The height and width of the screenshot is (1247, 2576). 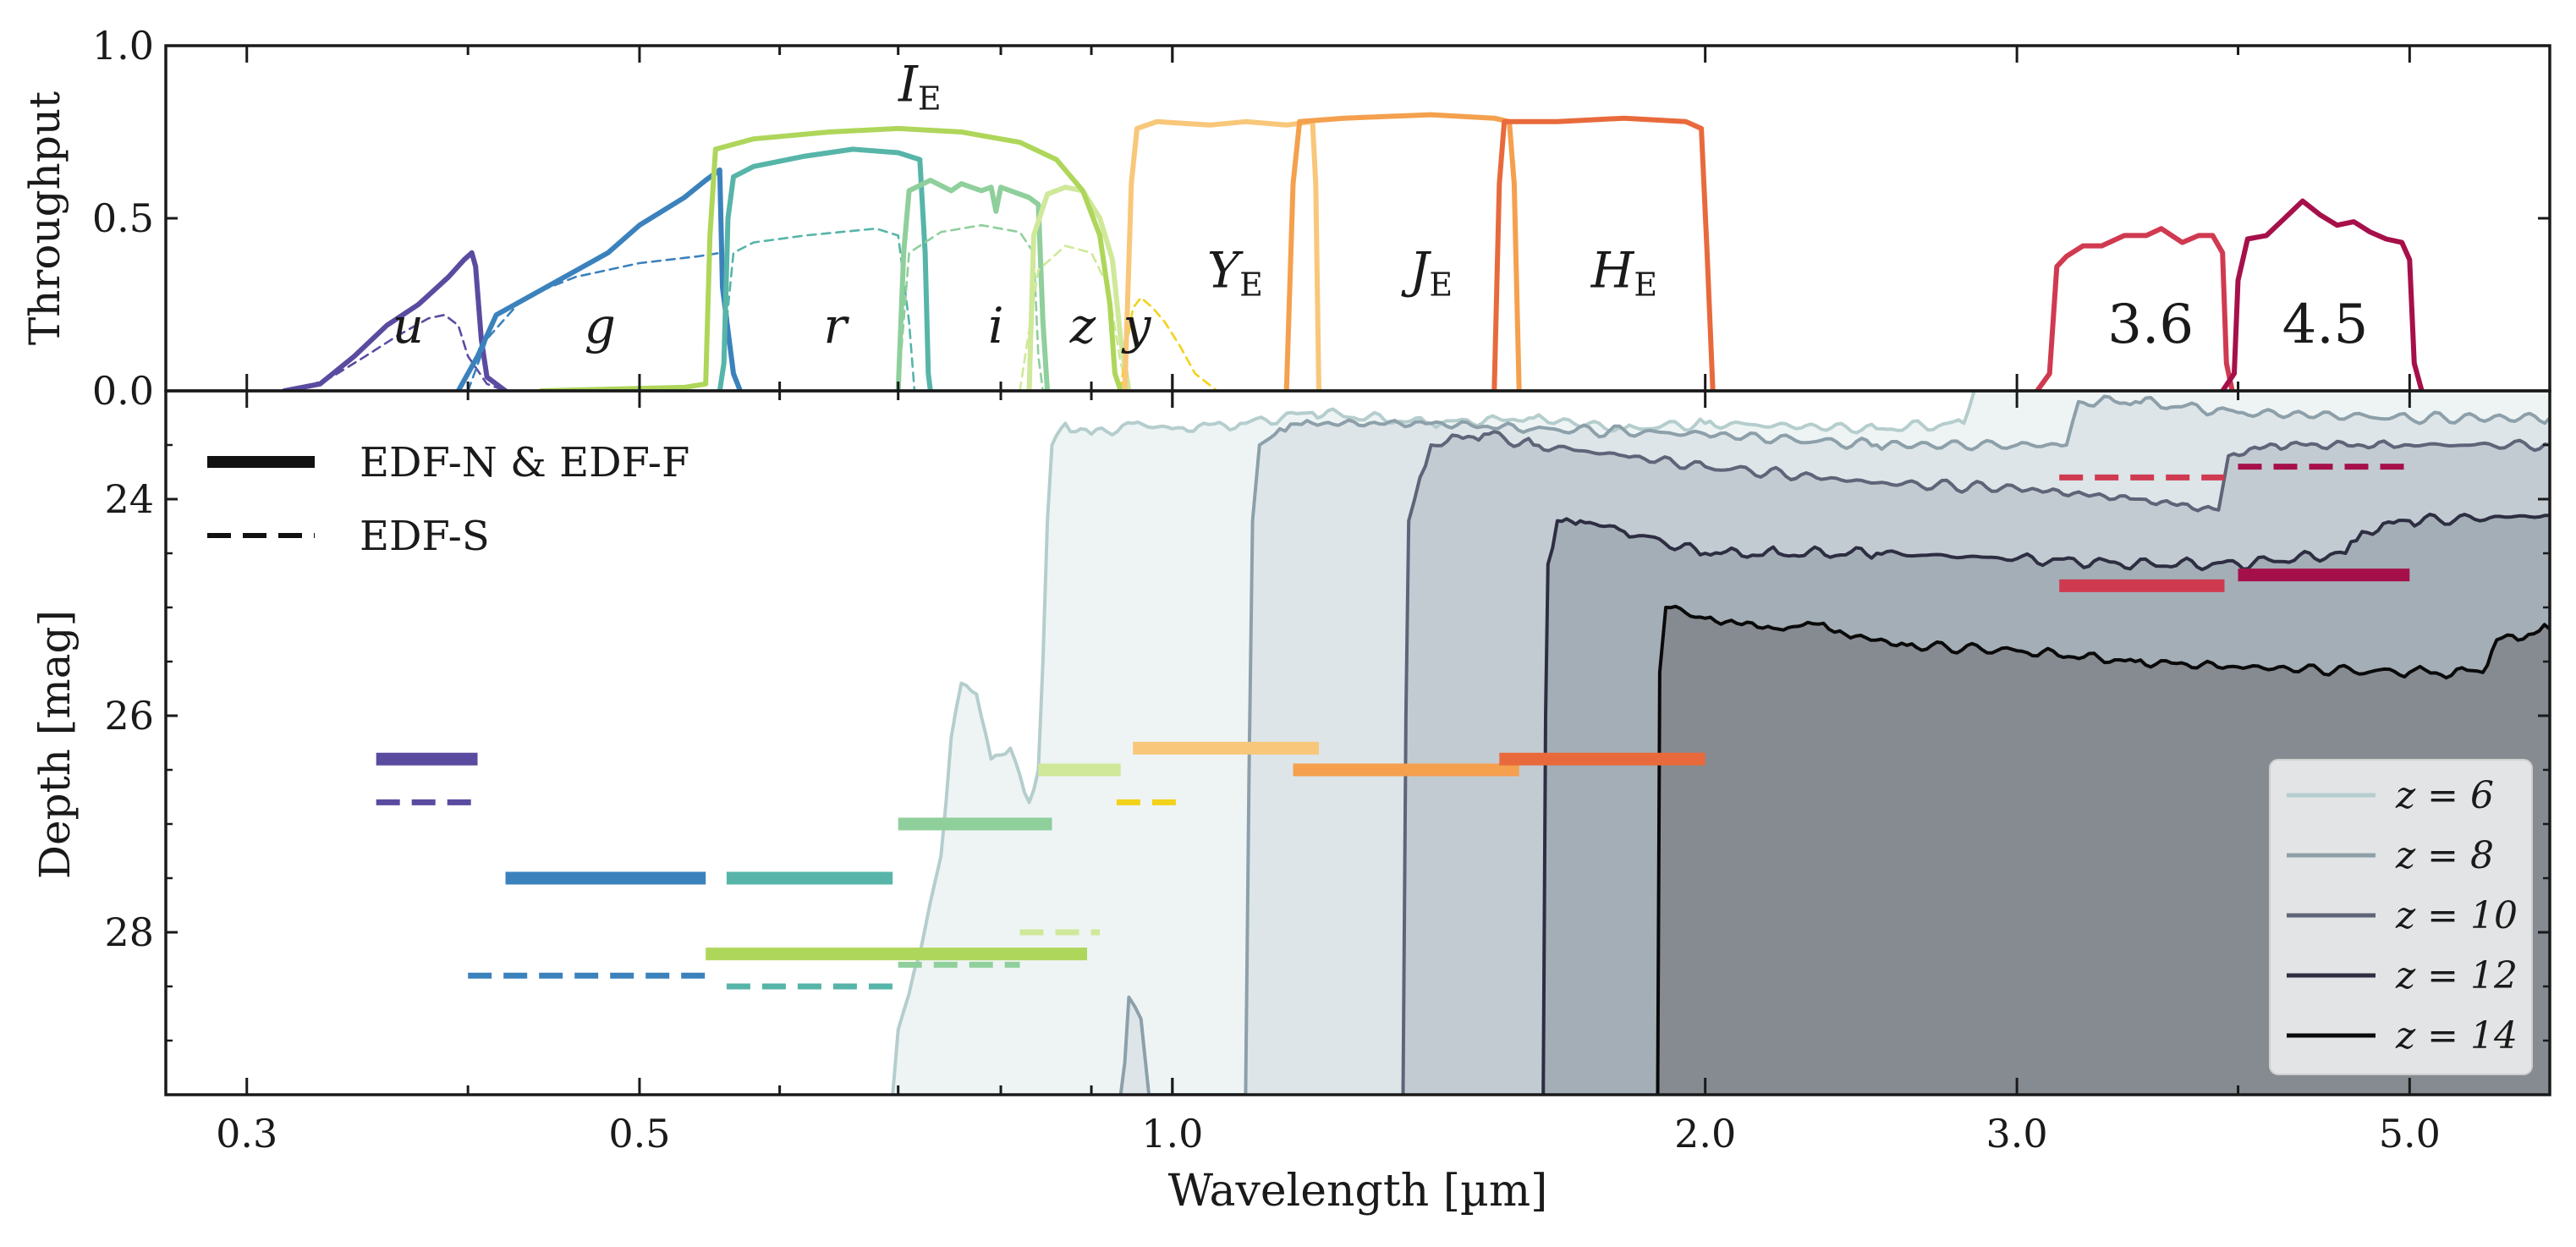 What do you see at coordinates (129, 932) in the screenshot?
I see `y-tick-label: 28` at bounding box center [129, 932].